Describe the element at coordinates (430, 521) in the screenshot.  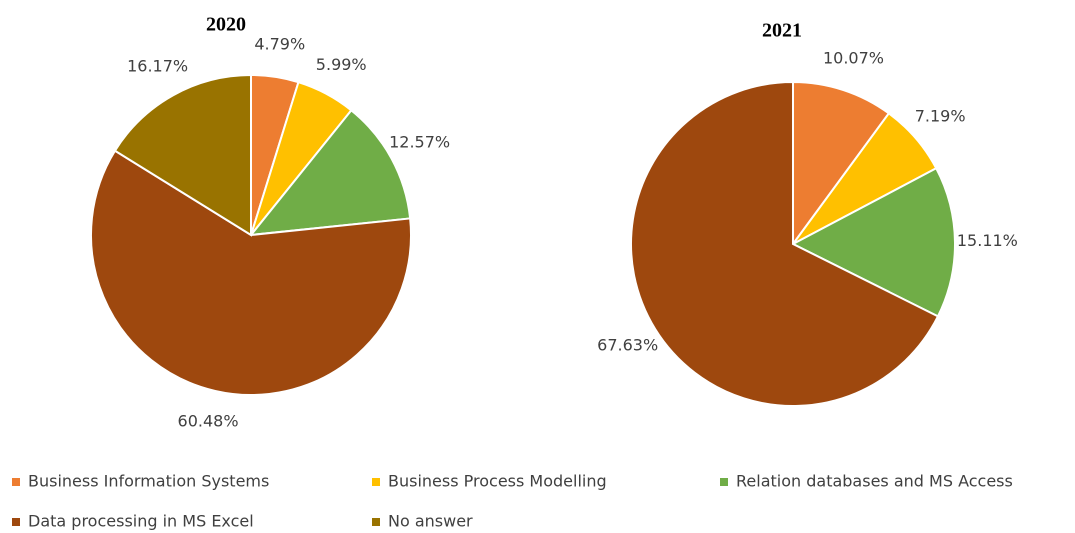
I see `legend-label: No answer` at that location.